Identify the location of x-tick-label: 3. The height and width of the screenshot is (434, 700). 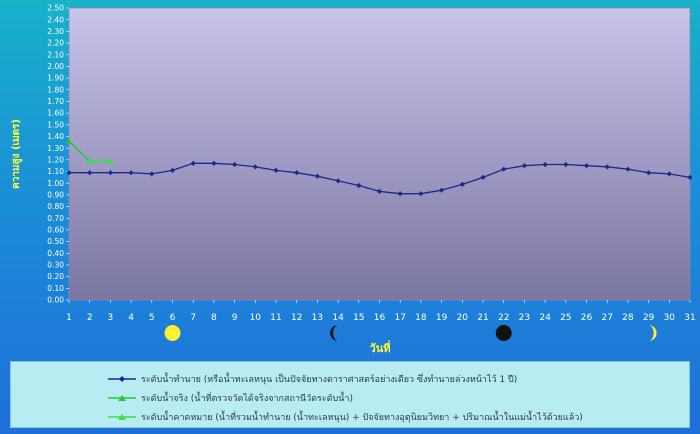
(111, 318).